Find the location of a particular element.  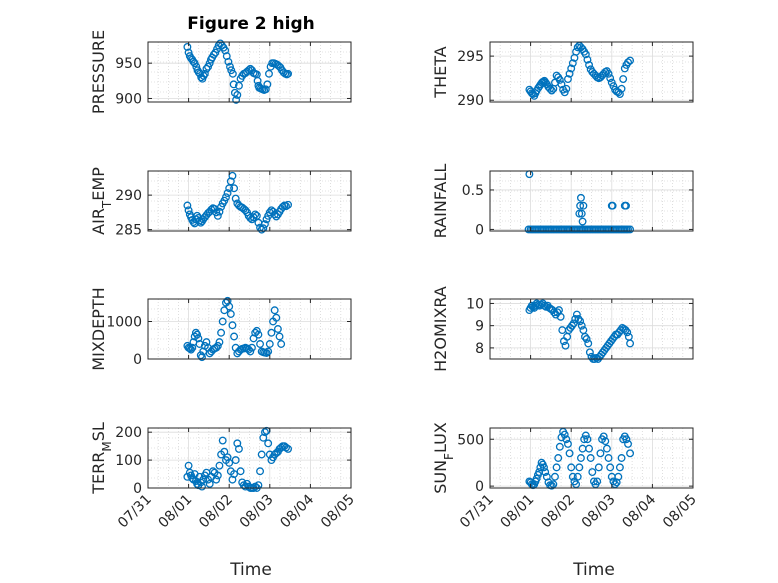

y-axis-label: AIRTEMP is located at coordinates (101, 201).